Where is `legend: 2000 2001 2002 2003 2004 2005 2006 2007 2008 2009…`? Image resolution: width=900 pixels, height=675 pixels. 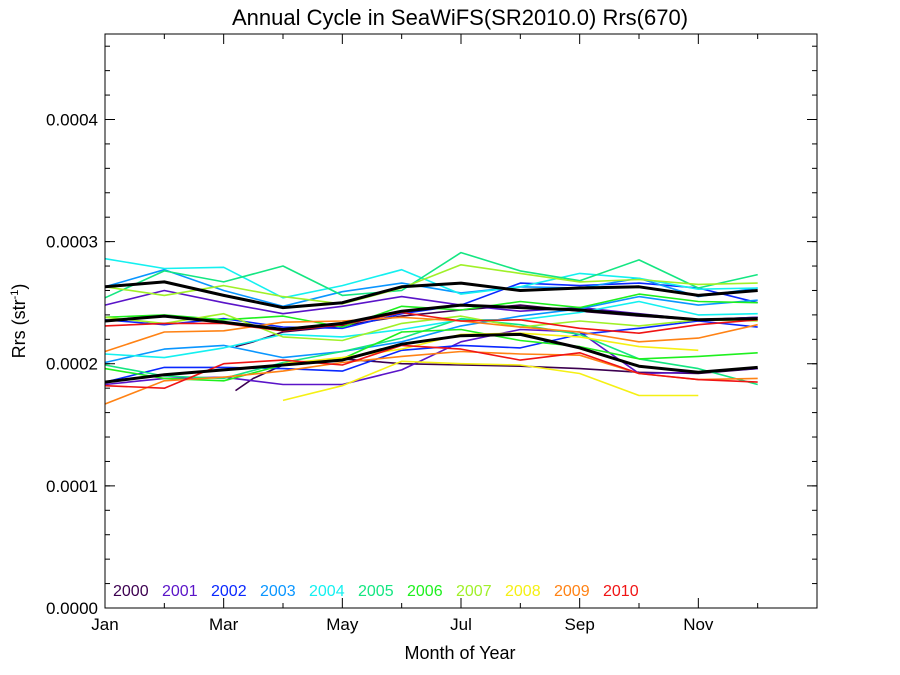 legend: 2000 2001 2002 2003 2004 2005 2006 2007 2008 2009… is located at coordinates (376, 591).